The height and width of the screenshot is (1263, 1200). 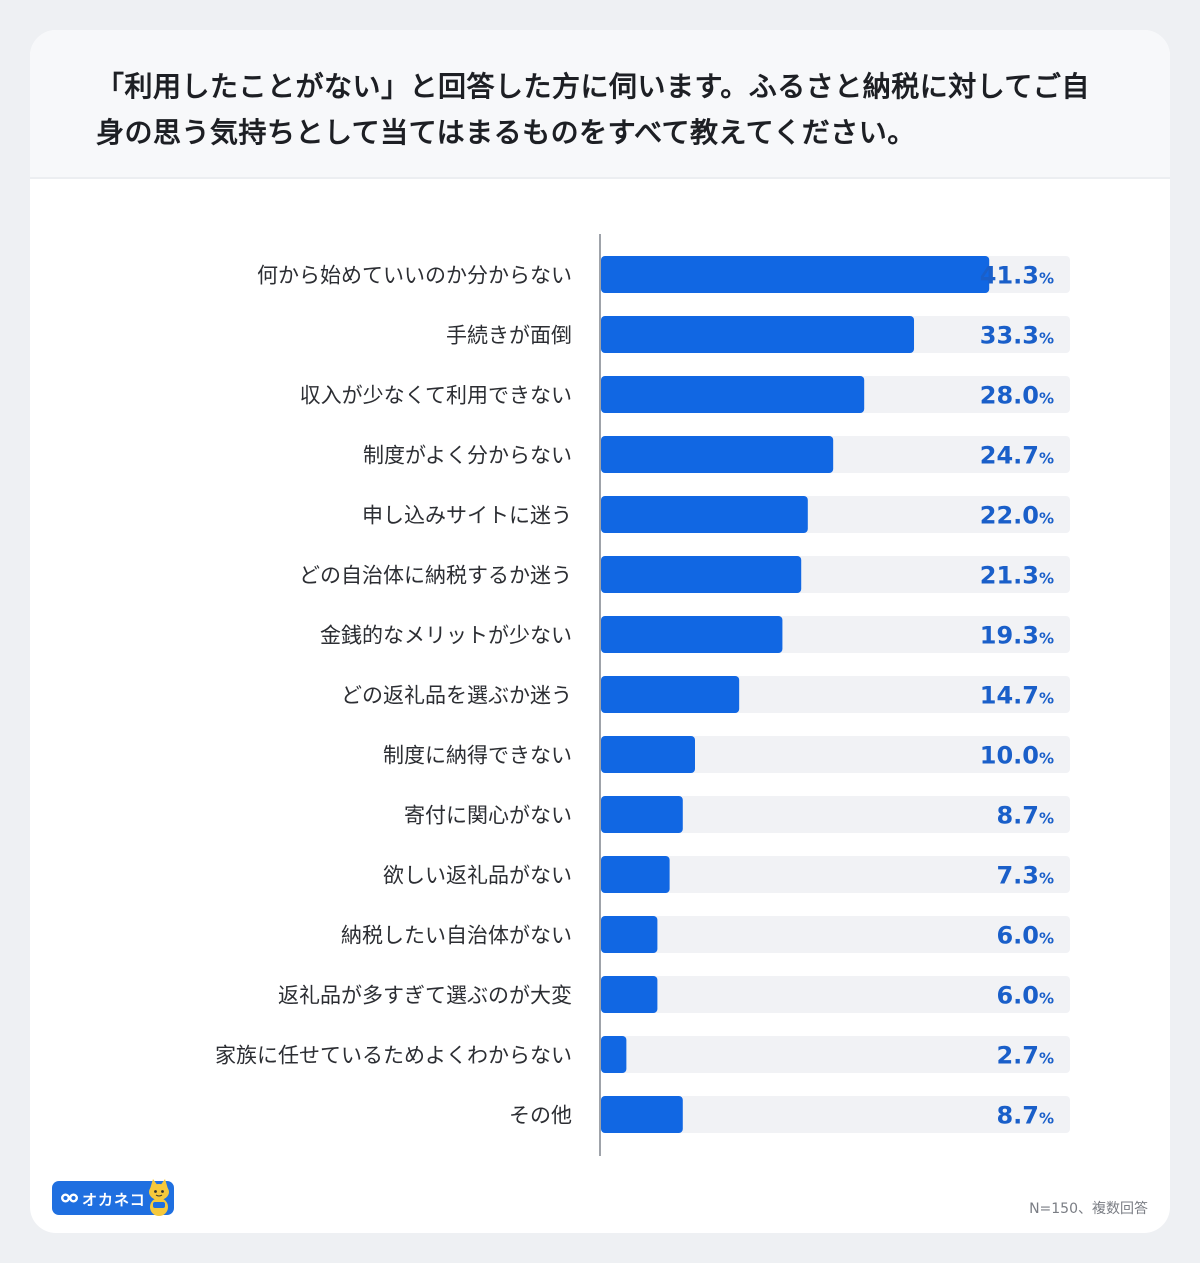 What do you see at coordinates (540, 1116) in the screenshot?
I see `category-label: その他` at bounding box center [540, 1116].